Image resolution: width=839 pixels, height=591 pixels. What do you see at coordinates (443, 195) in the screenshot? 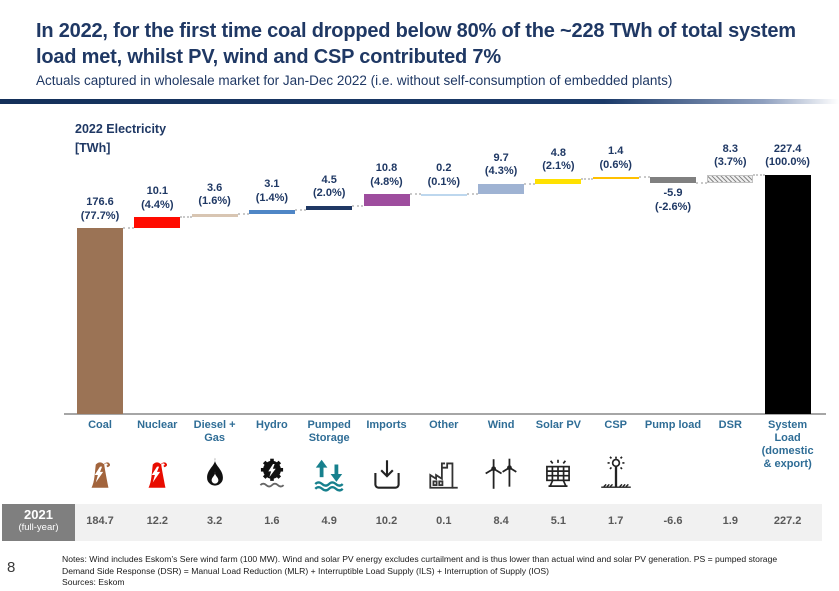
I see `waterfall-bar-other` at bounding box center [443, 195].